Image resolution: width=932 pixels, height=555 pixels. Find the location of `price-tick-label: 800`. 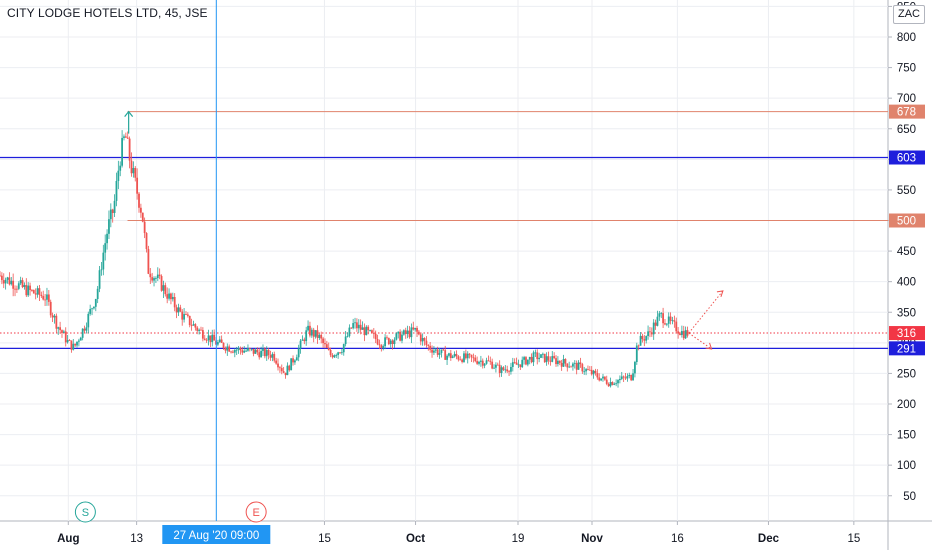

price-tick-label: 800 is located at coordinates (906, 38).